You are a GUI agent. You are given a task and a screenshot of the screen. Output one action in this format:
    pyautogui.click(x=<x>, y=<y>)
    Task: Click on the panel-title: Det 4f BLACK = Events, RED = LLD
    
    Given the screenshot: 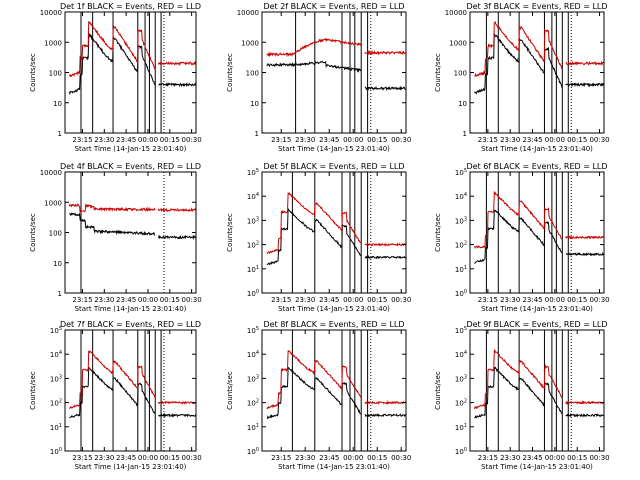 What is the action you would take?
    pyautogui.click(x=130, y=166)
    